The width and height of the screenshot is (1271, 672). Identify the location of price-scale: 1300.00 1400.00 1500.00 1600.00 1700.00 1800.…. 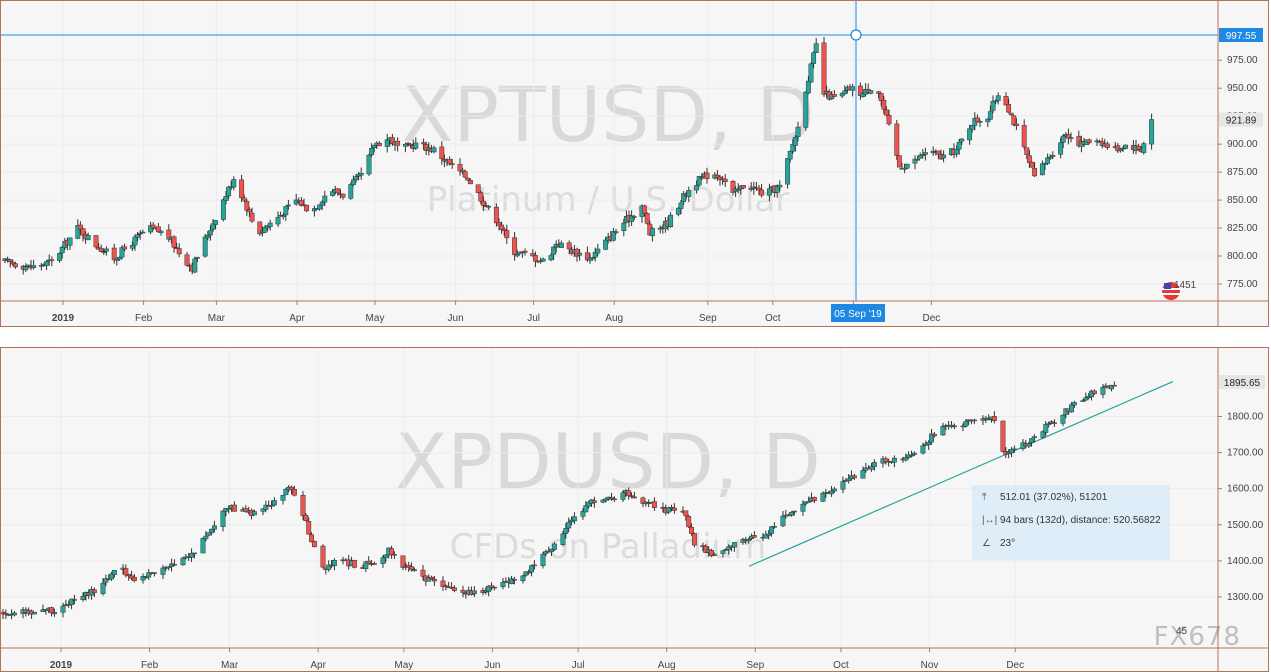
(1241, 507).